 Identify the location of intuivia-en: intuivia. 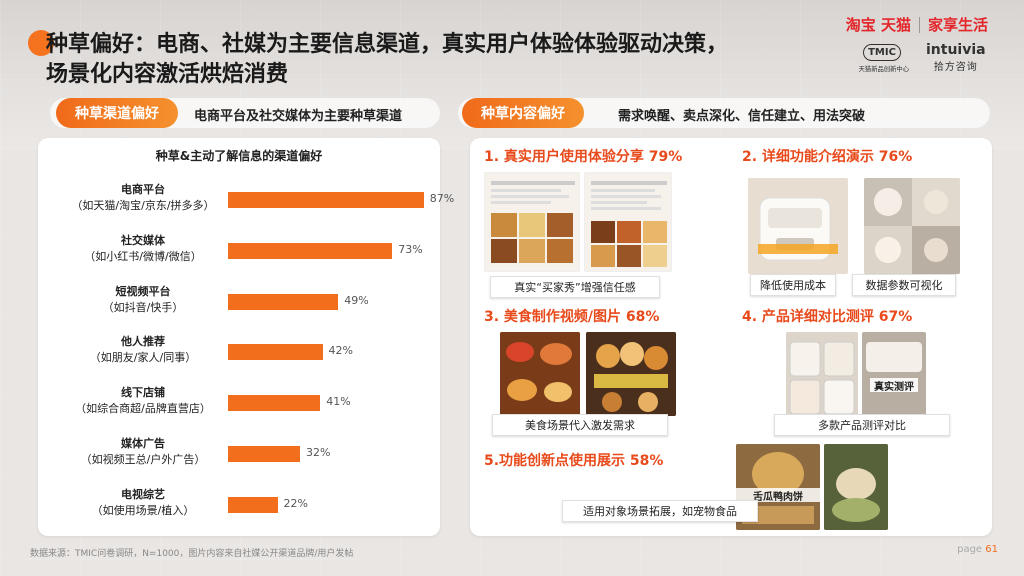
(956, 50).